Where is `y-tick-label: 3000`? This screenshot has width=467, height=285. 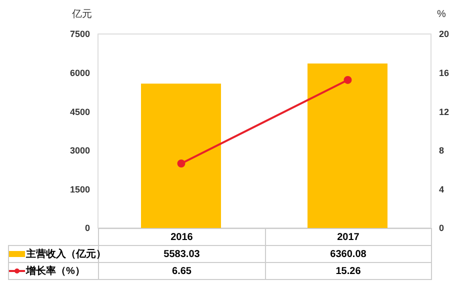 y-tick-label: 3000 is located at coordinates (80, 151).